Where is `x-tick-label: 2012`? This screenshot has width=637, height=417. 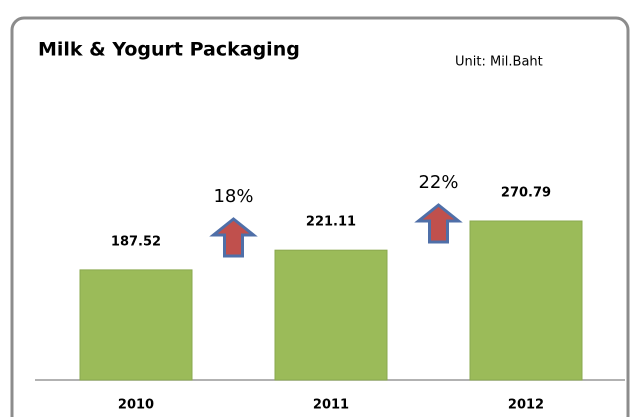 x-tick-label: 2012 is located at coordinates (526, 405).